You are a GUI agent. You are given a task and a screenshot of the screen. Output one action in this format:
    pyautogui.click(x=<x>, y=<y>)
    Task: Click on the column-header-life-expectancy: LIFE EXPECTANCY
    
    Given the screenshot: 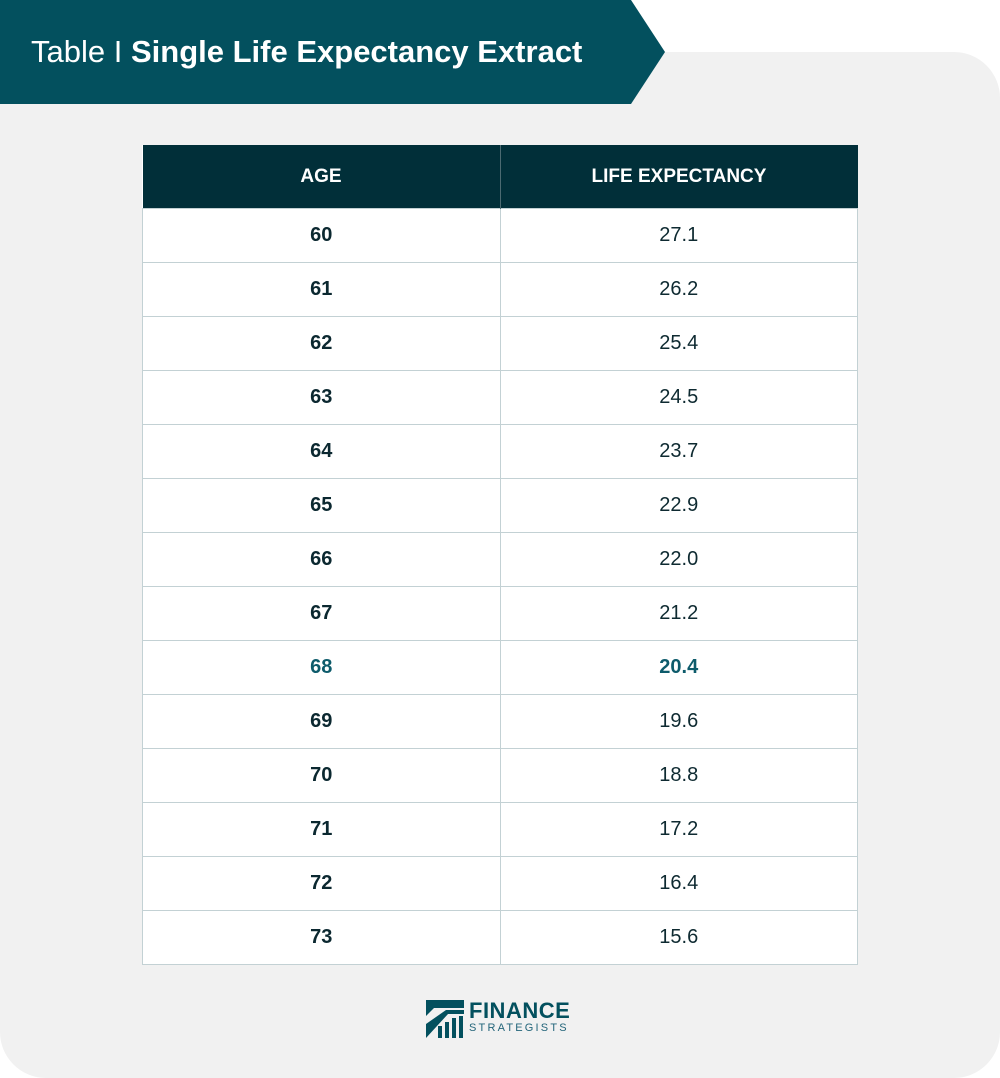 What is the action you would take?
    pyautogui.click(x=679, y=177)
    